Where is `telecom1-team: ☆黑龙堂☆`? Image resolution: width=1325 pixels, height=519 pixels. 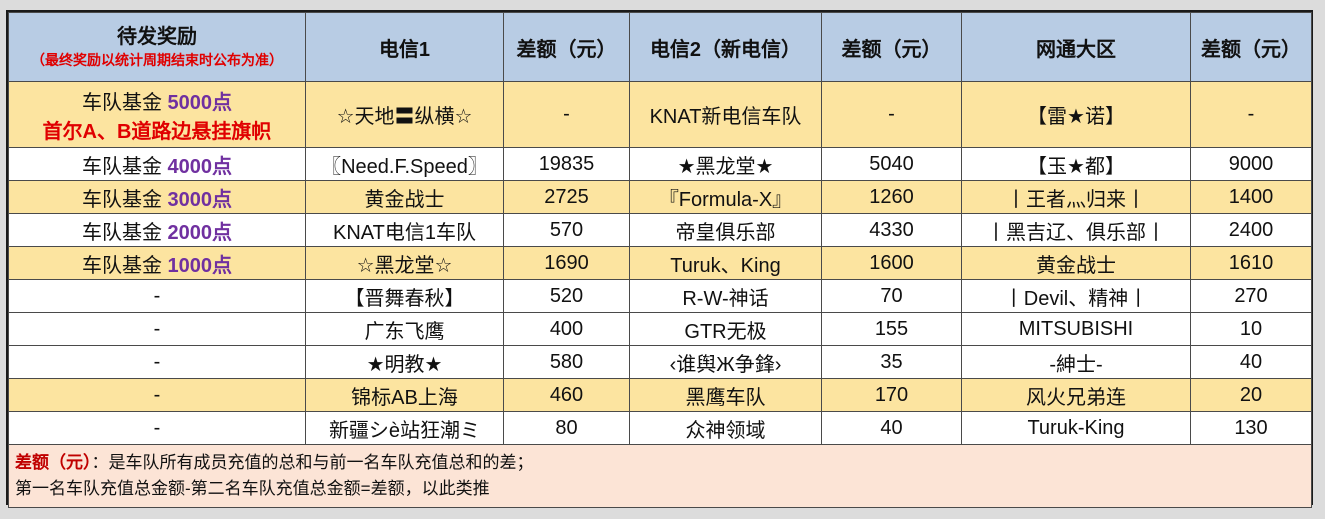 telecom1-team: ☆黑龙堂☆ is located at coordinates (404, 263).